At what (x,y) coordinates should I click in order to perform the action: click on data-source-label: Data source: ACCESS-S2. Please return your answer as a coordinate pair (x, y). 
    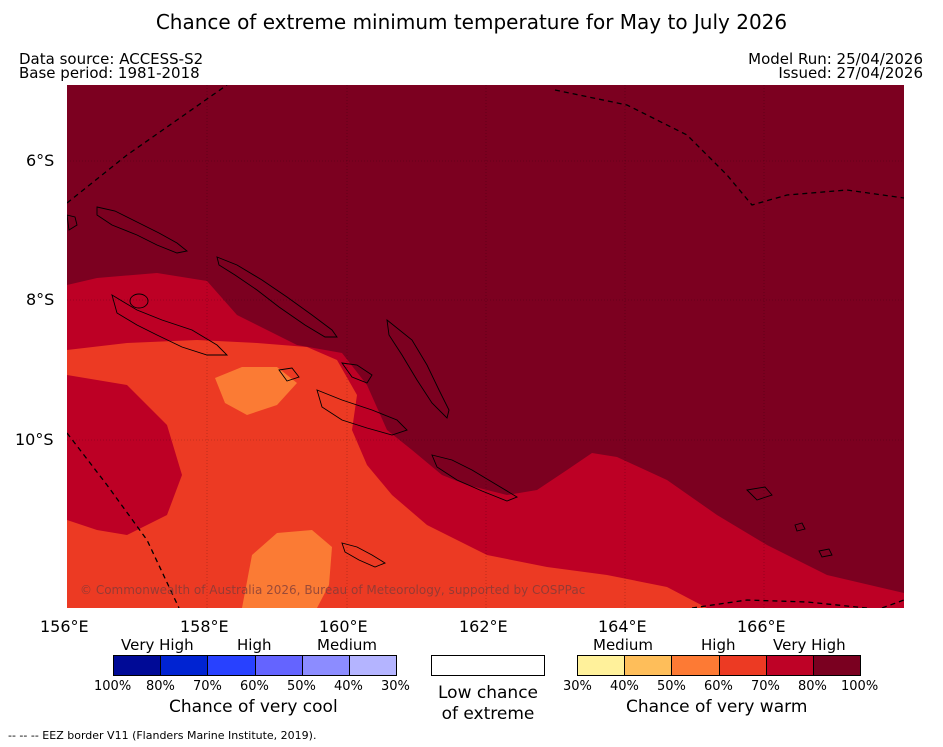
    Looking at the image, I should click on (111, 59).